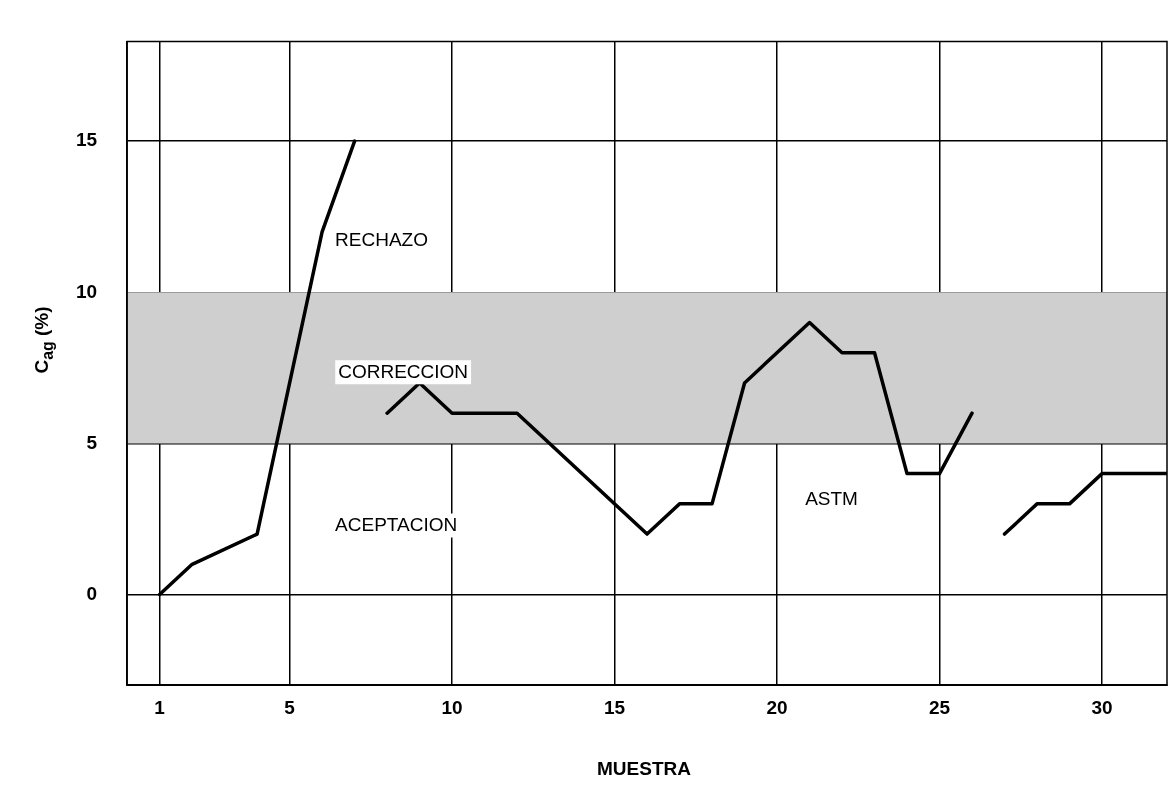 This screenshot has height=805, width=1168. What do you see at coordinates (86, 140) in the screenshot?
I see `y-tick-label: 15` at bounding box center [86, 140].